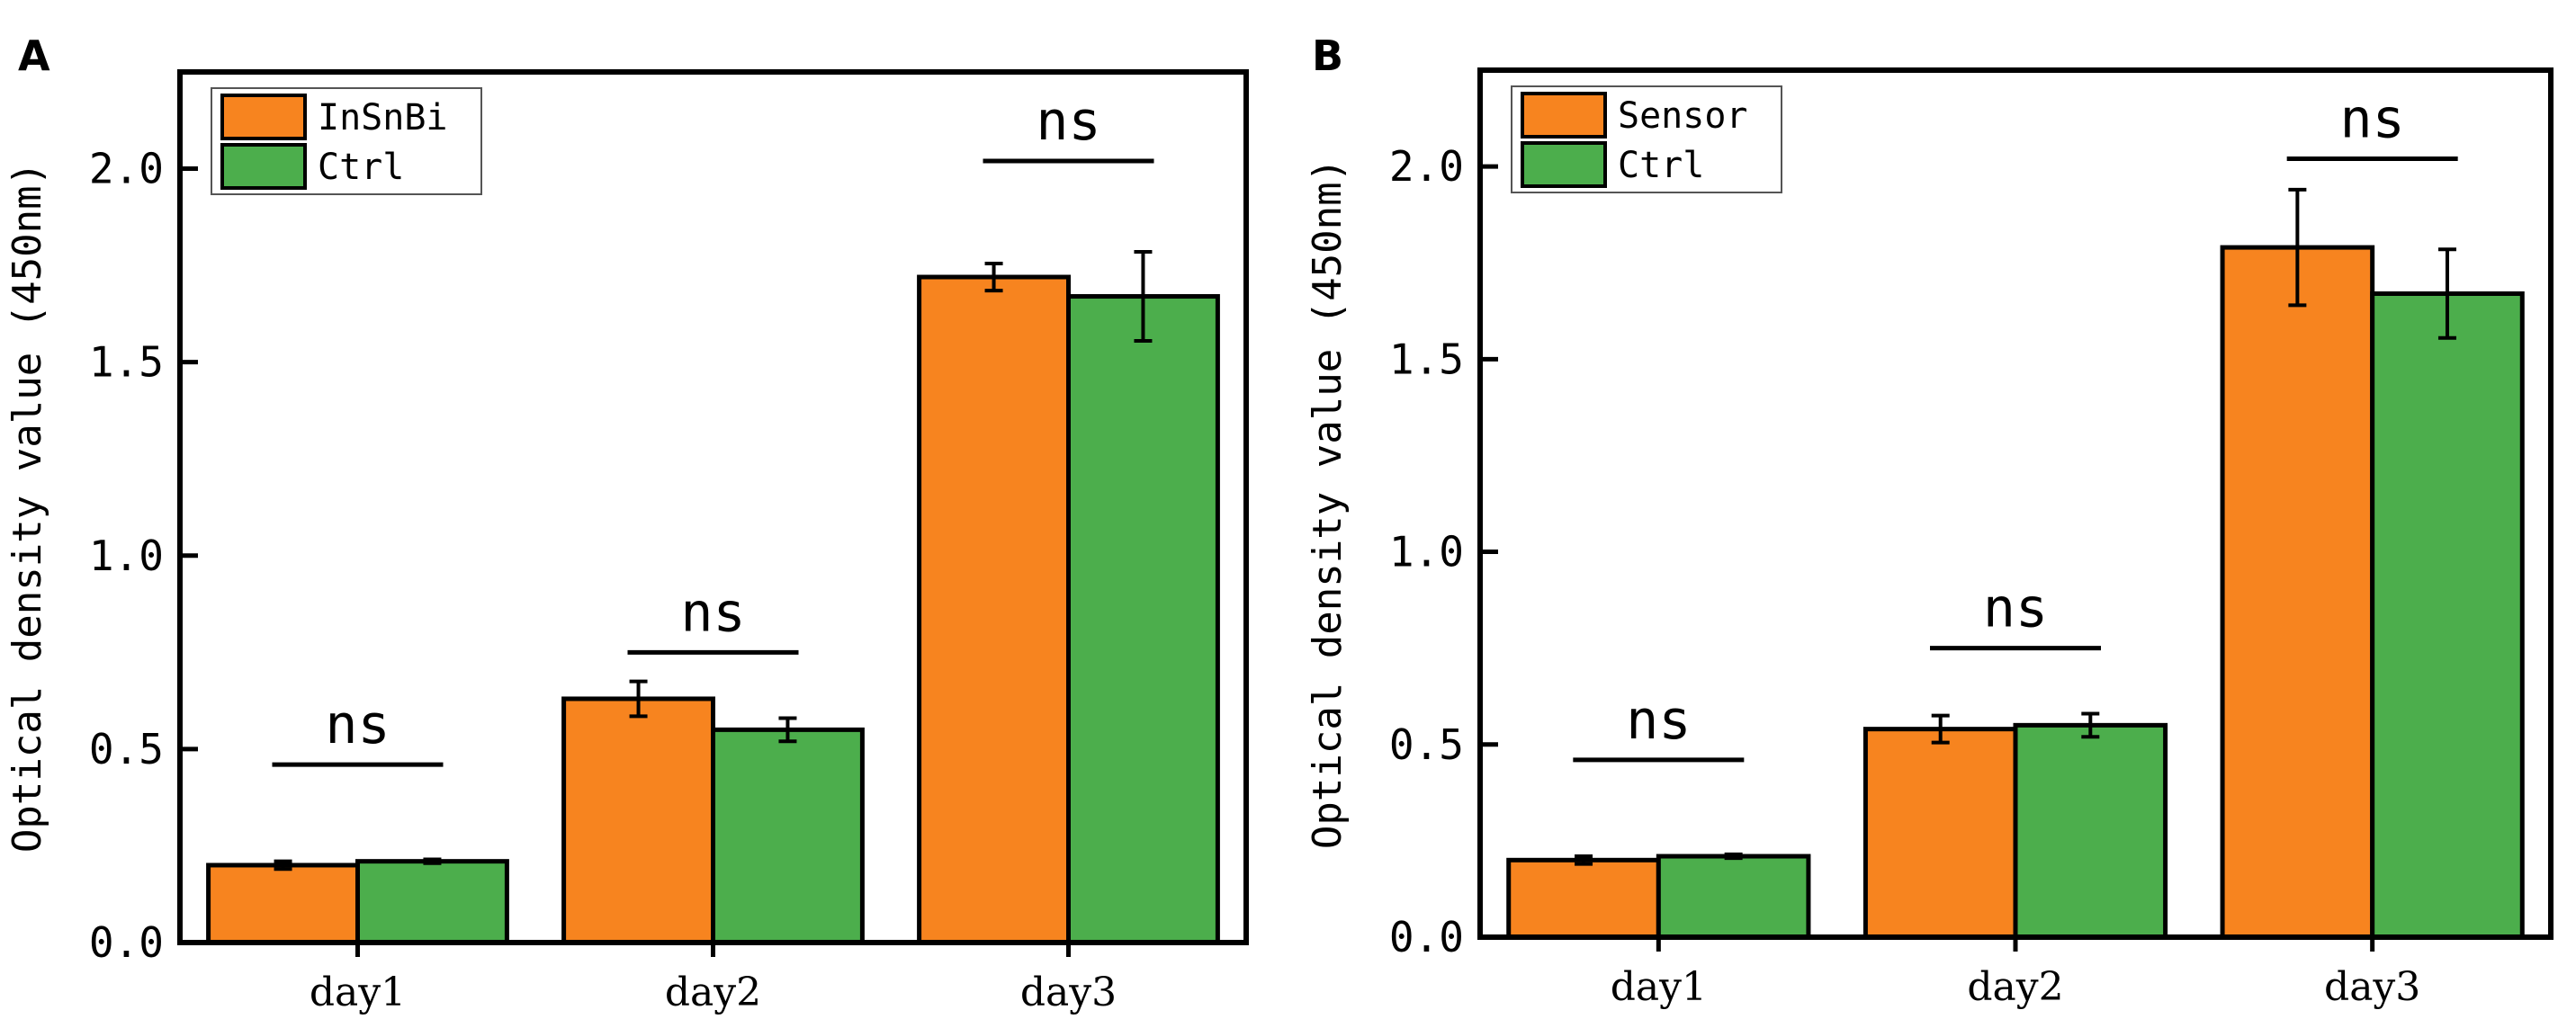 This screenshot has width=2576, height=1028. What do you see at coordinates (34, 56) in the screenshot?
I see `panel-label: A` at bounding box center [34, 56].